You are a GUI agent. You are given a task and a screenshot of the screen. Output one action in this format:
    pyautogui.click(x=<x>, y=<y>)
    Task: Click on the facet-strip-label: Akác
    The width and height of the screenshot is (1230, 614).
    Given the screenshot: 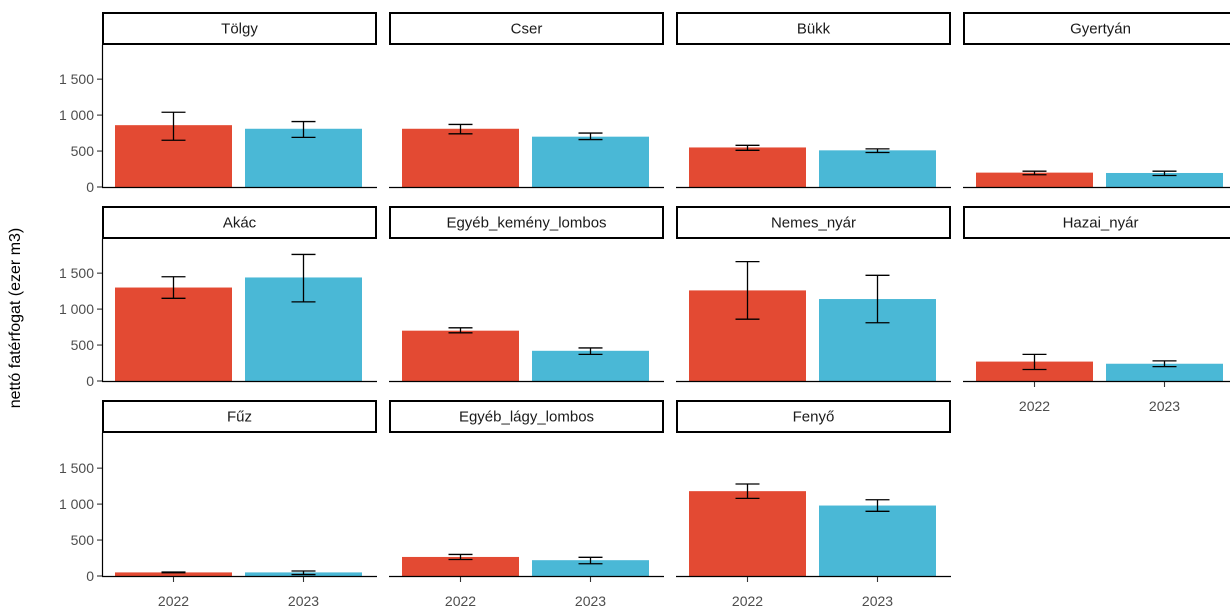 What is the action you would take?
    pyautogui.click(x=240, y=223)
    